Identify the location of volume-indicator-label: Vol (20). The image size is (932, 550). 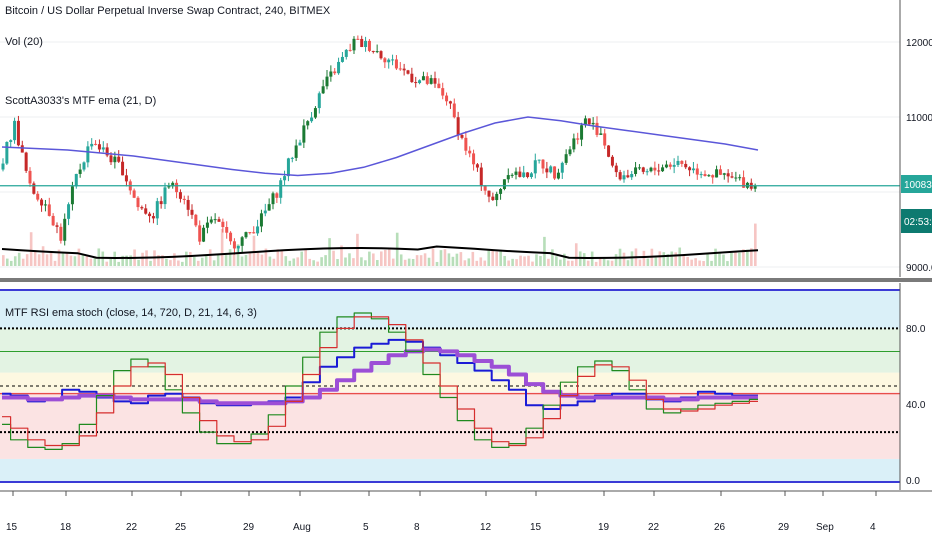
(24, 42).